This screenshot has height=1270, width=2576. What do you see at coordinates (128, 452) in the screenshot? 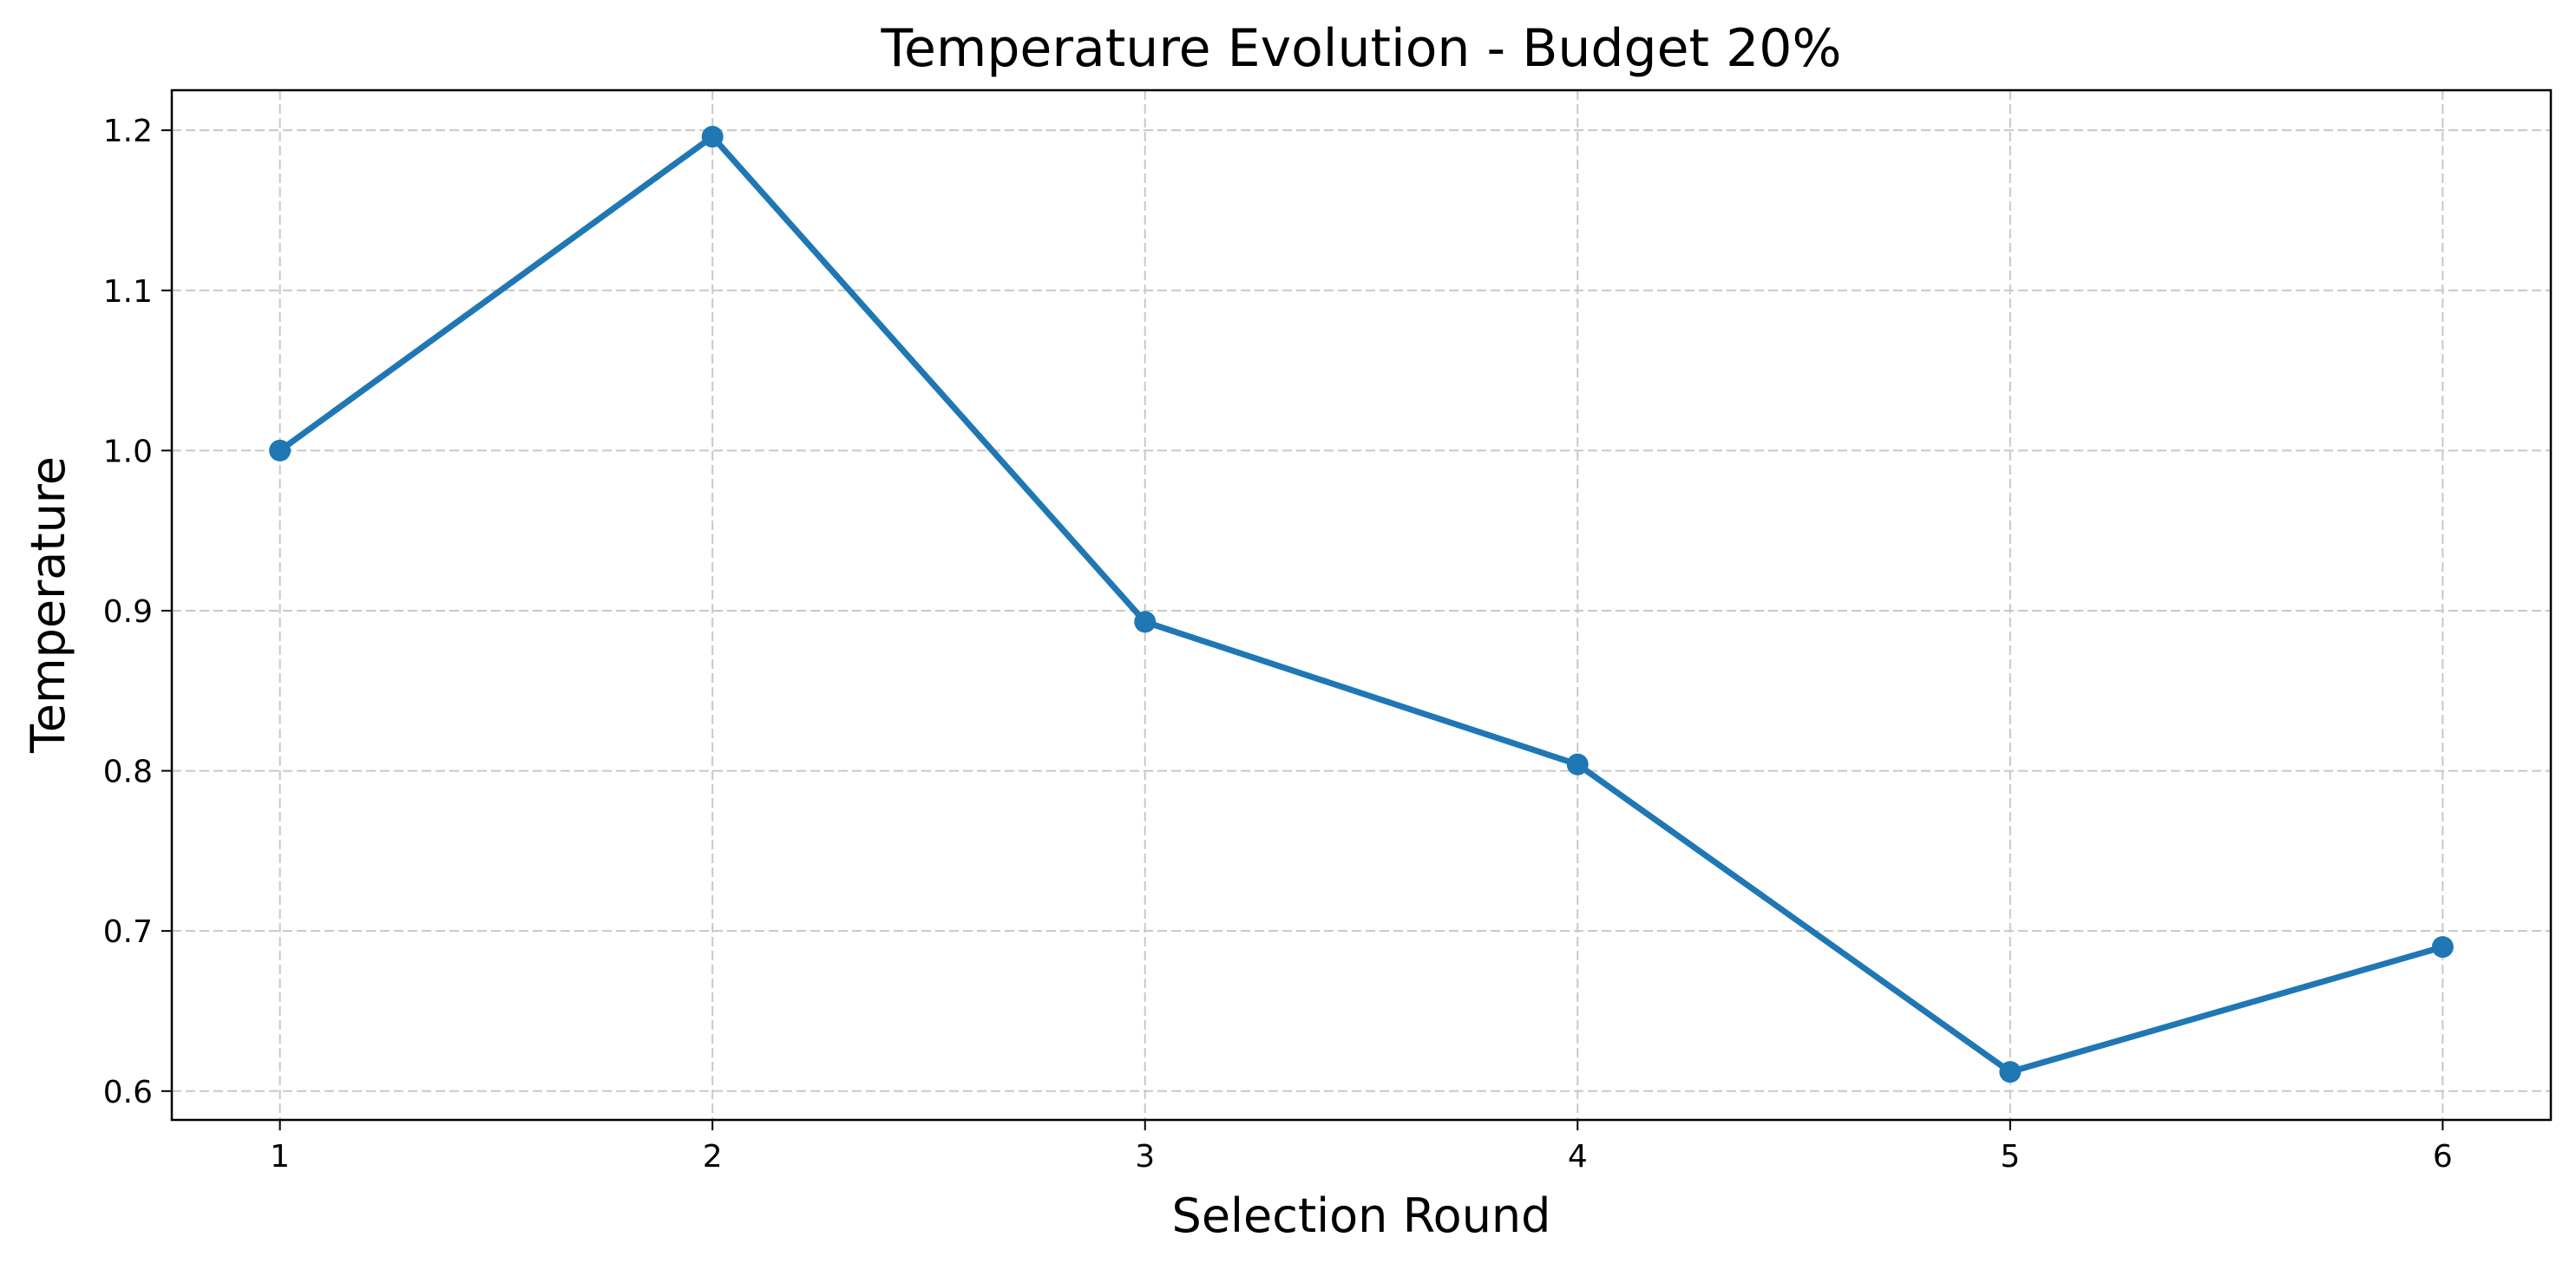
I see `y-tick-label: 1.0` at bounding box center [128, 452].